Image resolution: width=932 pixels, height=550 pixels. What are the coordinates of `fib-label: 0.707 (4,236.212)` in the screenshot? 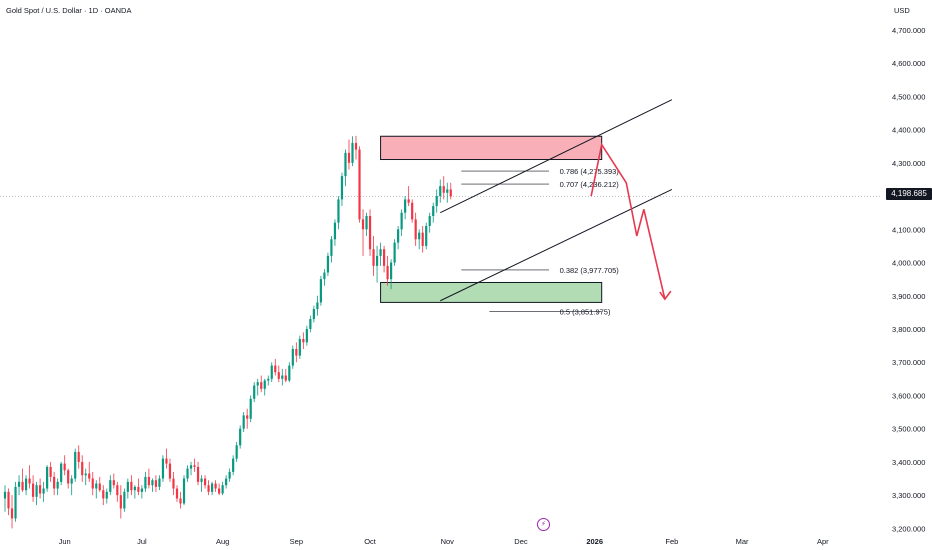 It's located at (590, 184).